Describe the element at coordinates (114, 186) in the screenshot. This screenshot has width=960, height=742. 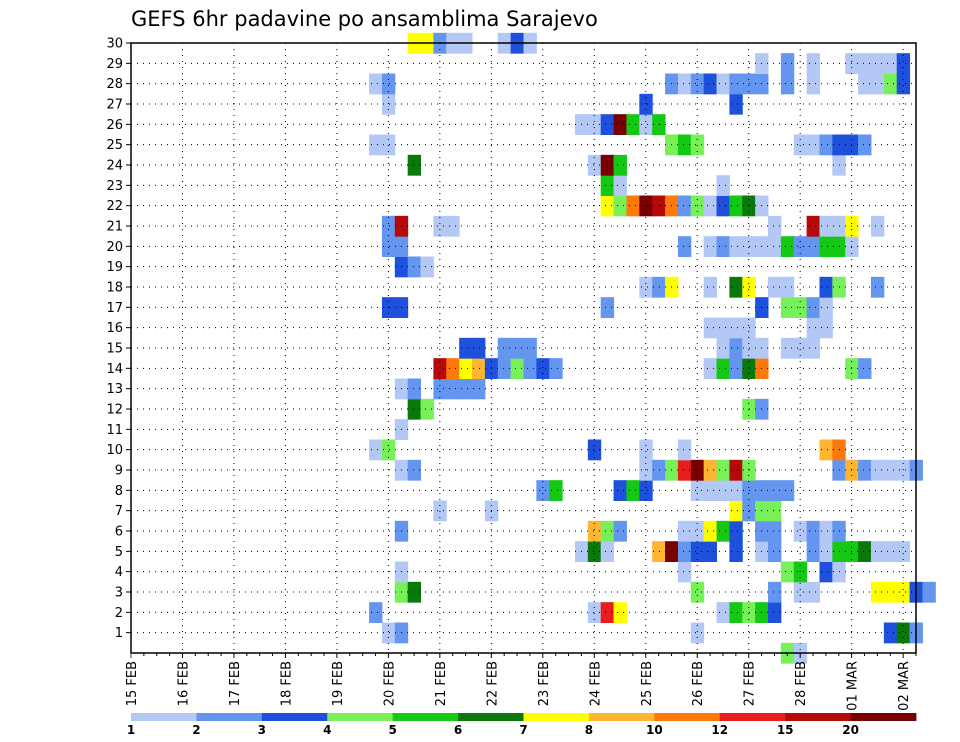
I see `y-tick-label: 23` at that location.